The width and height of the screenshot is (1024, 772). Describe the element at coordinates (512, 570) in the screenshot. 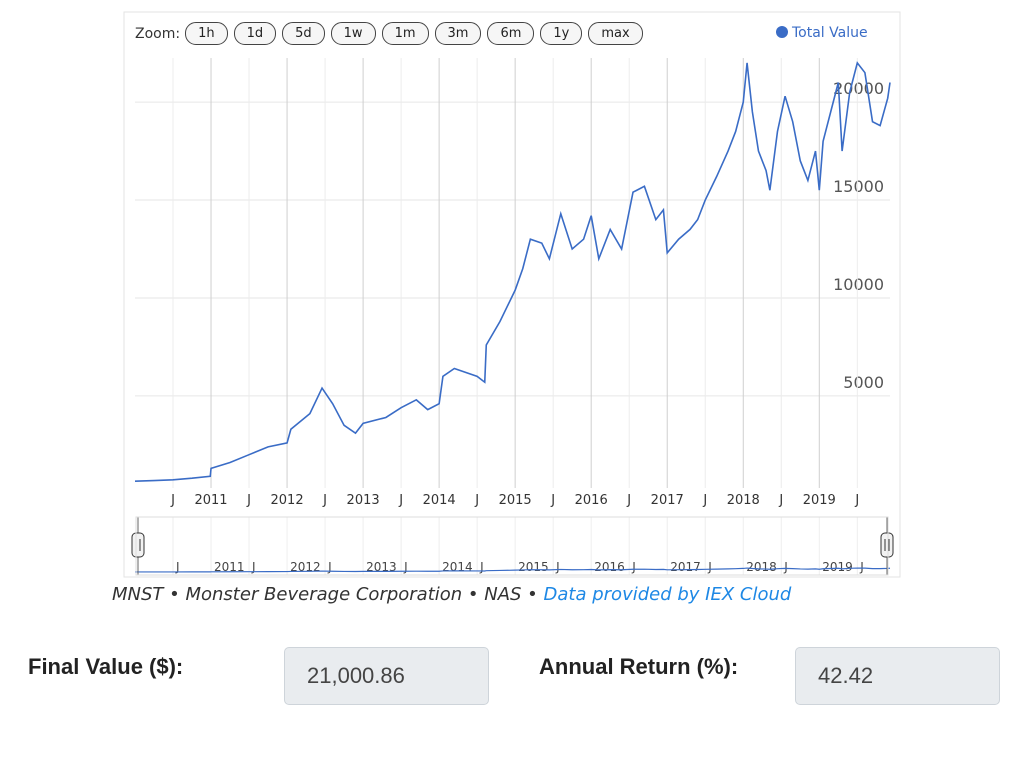

I see `navigator-line` at that location.